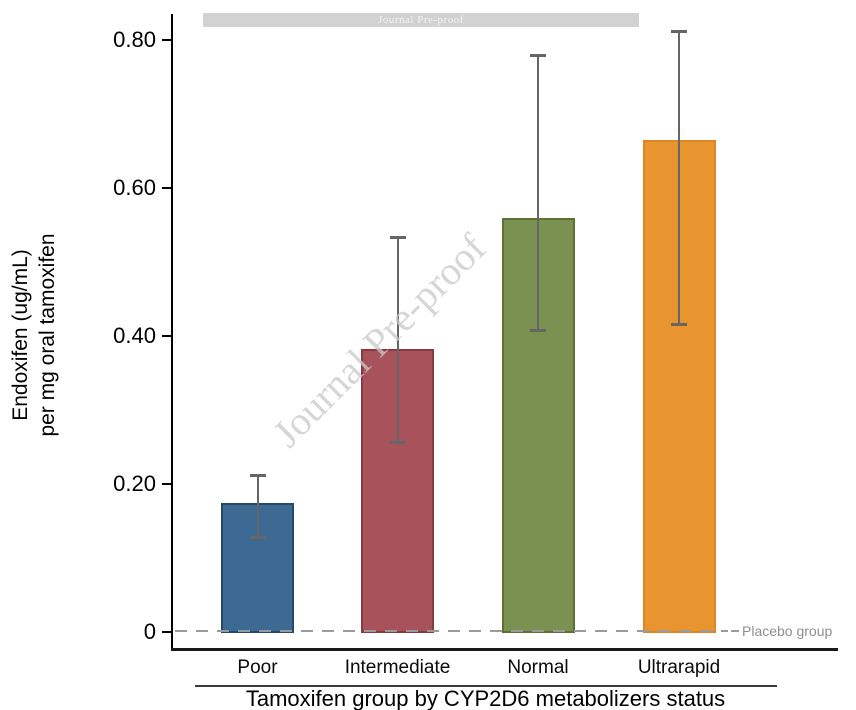 This screenshot has height=710, width=856. I want to click on category-label-intermediate: Intermediate, so click(397, 667).